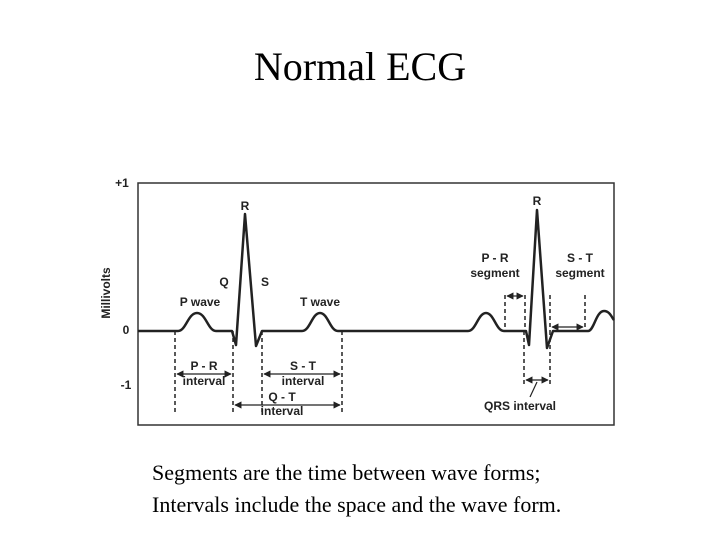  What do you see at coordinates (200, 302) in the screenshot?
I see `wave-label: P wave` at bounding box center [200, 302].